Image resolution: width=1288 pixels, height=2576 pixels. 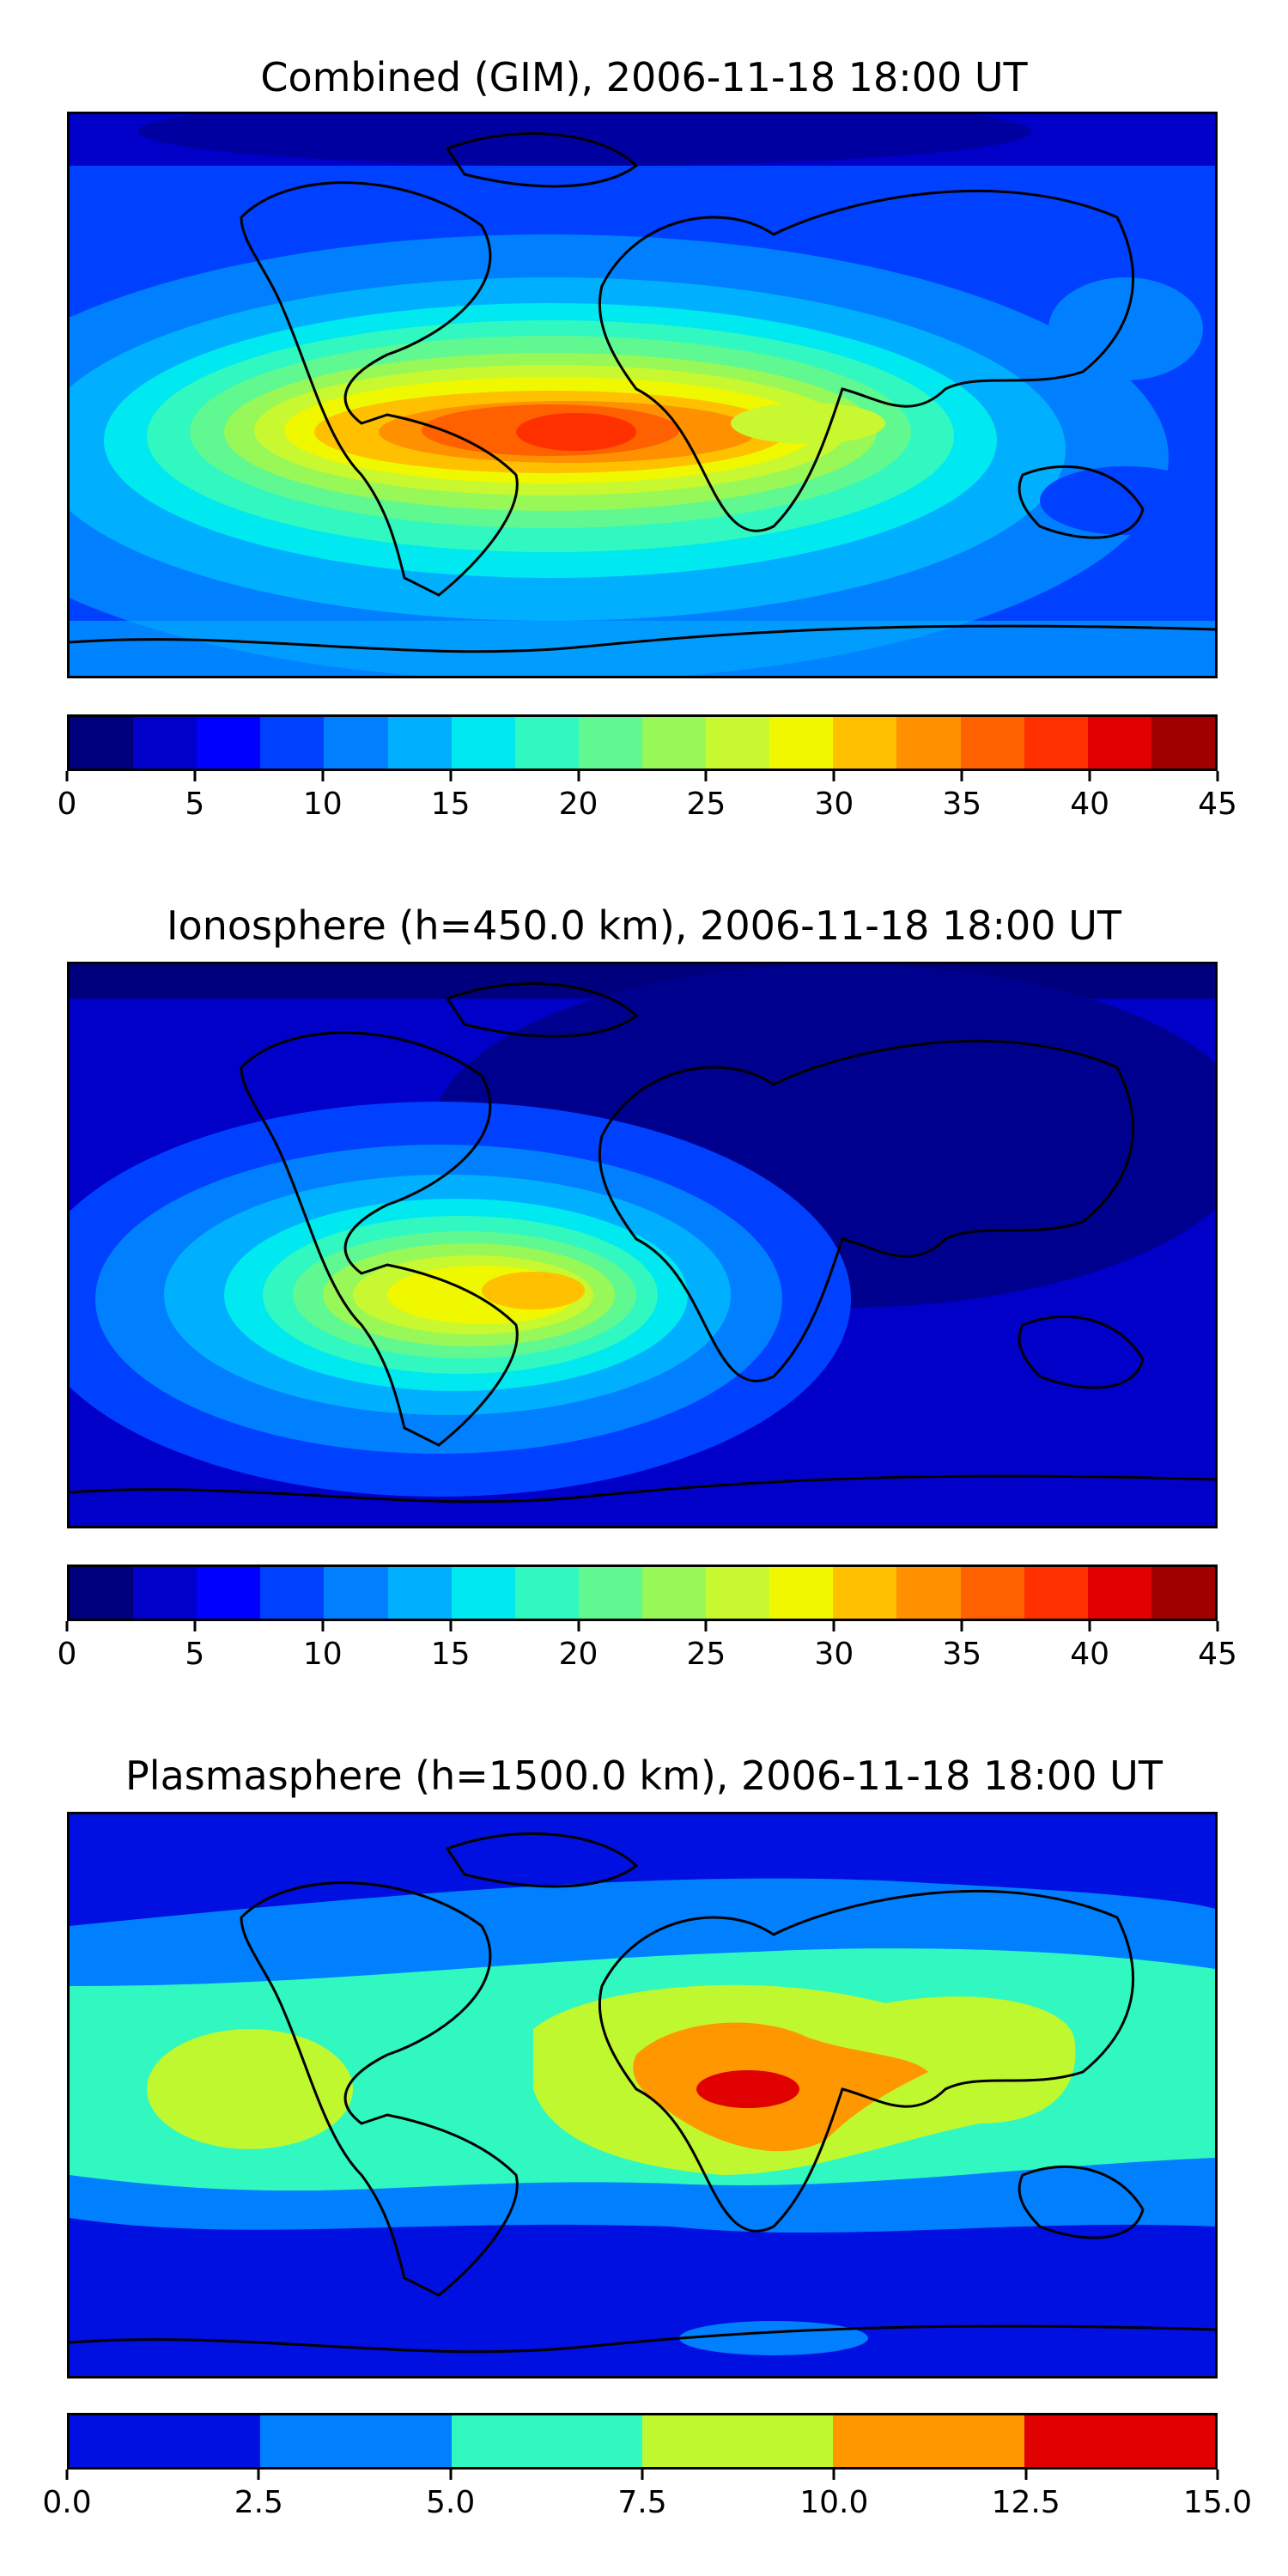 I want to click on tick-label: 0.0, so click(x=67, y=2502).